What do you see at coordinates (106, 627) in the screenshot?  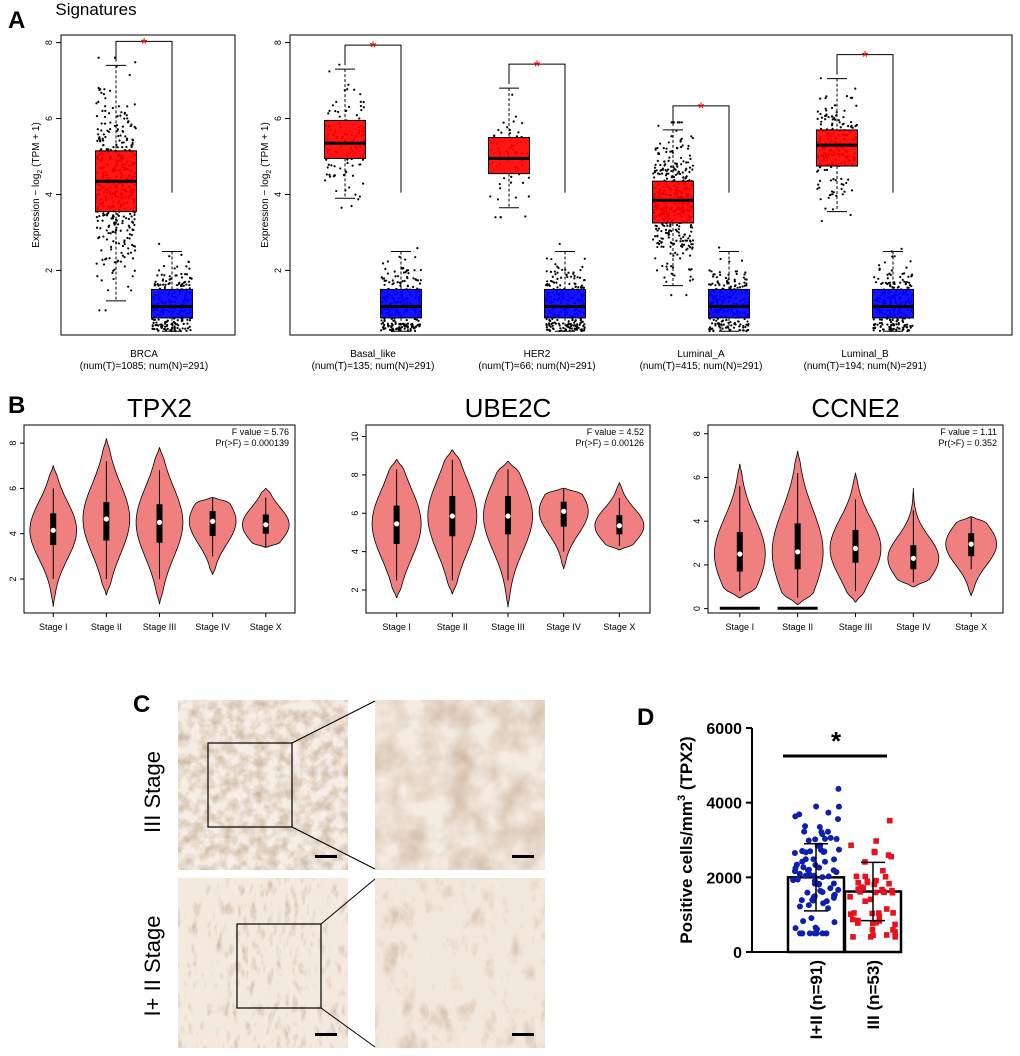 I see `x-tick-label: Stage II` at bounding box center [106, 627].